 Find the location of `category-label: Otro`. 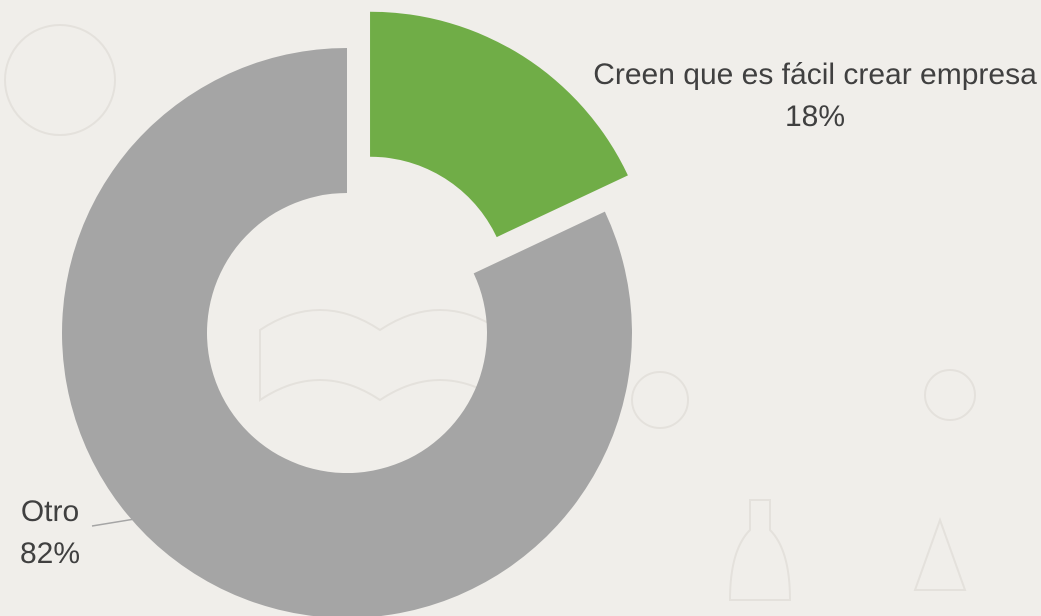

category-label: Otro is located at coordinates (50, 511).